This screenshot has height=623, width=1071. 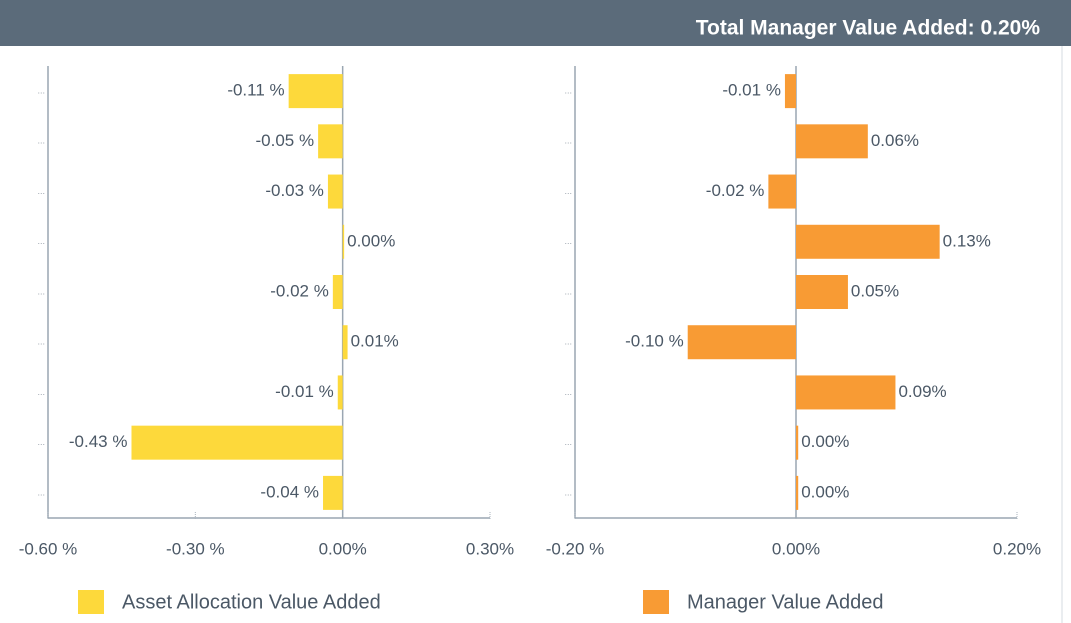 I want to click on value-label: 0.09%, so click(x=922, y=391).